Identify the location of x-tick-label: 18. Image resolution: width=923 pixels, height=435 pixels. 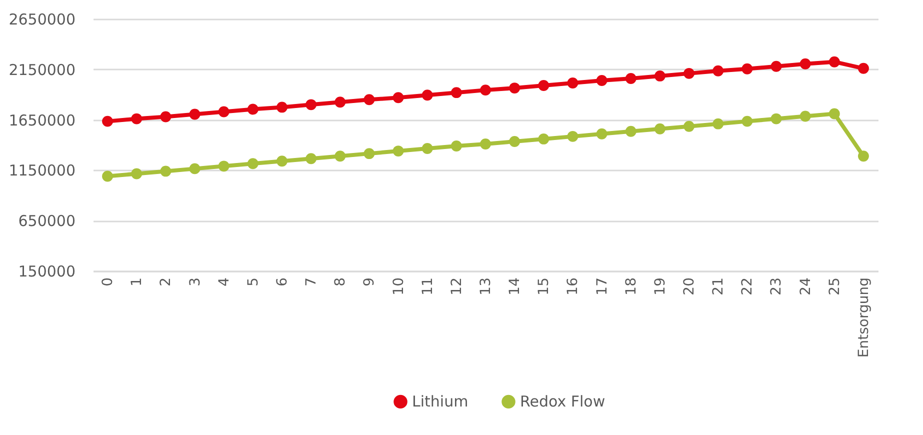
(631, 287).